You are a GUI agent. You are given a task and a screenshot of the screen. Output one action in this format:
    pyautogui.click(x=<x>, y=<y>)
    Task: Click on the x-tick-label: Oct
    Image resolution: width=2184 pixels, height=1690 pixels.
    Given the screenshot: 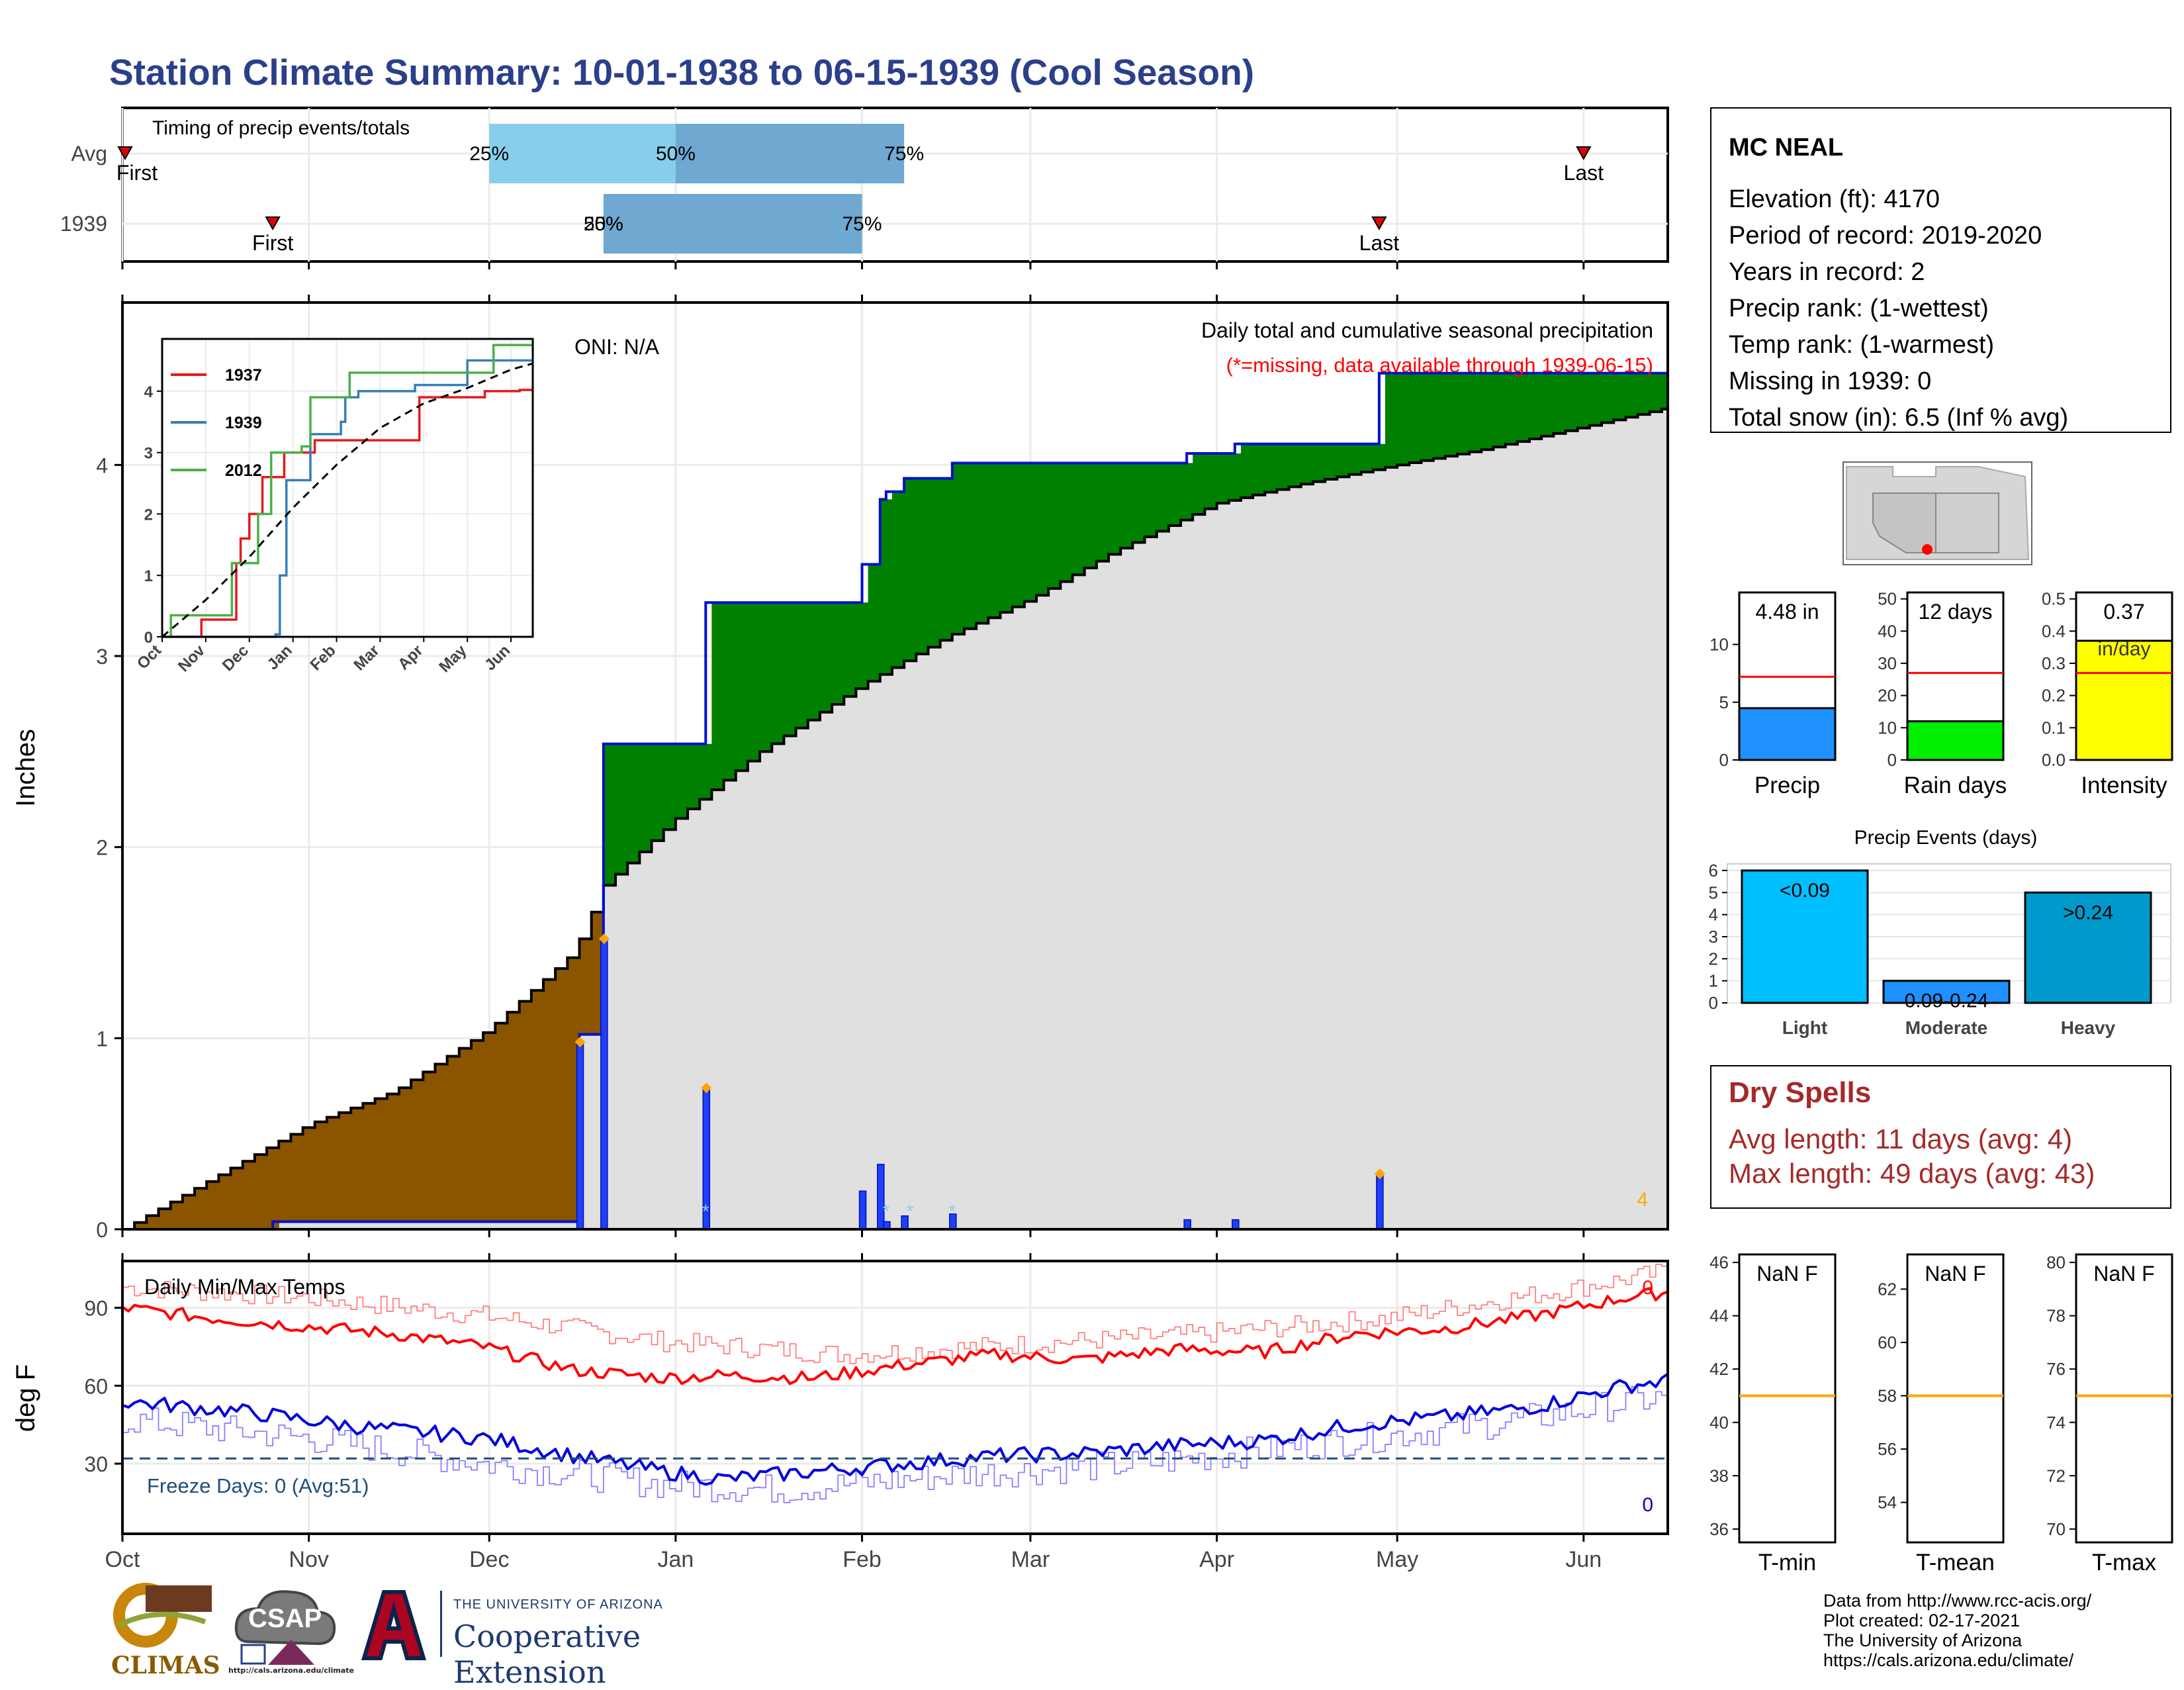 What is the action you would take?
    pyautogui.click(x=122, y=1559)
    